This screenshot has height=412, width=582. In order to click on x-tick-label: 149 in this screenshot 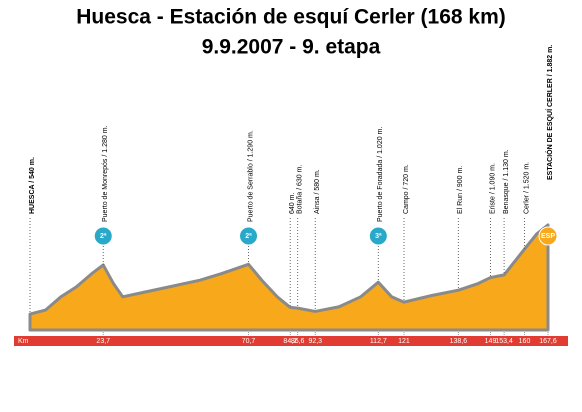, I will do `click(491, 341)`.